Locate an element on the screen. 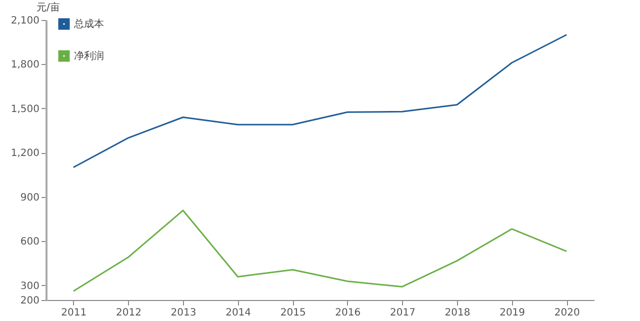  y-tick-label: 600 is located at coordinates (30, 242).